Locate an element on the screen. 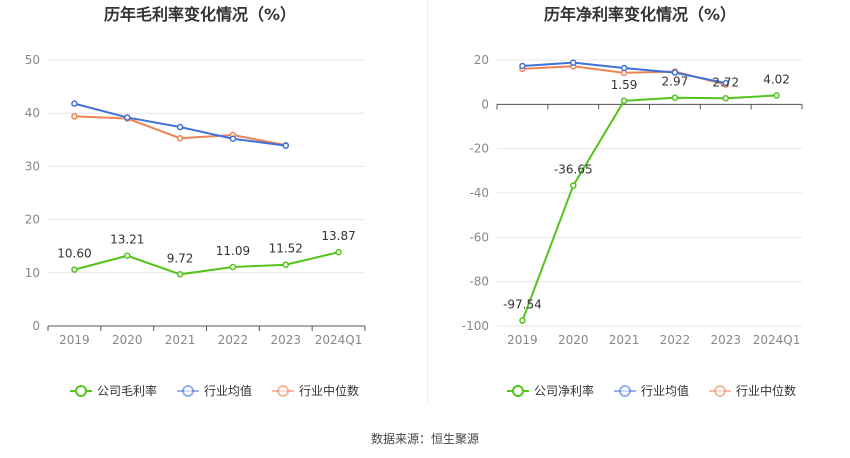  data-label: 2.72 is located at coordinates (725, 82).